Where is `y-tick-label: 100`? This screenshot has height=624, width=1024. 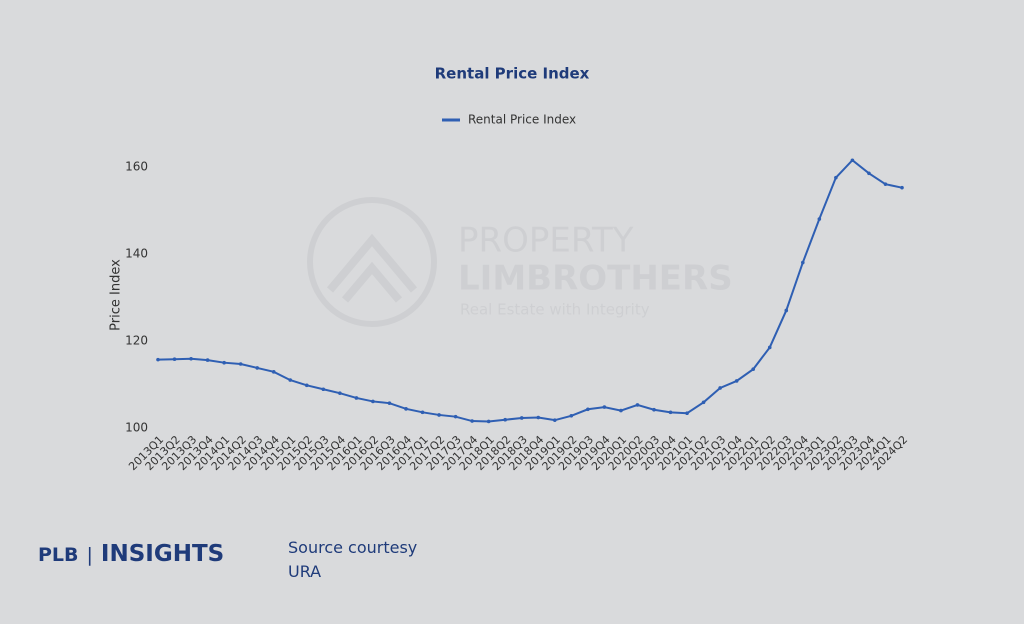 y-tick-label: 100 is located at coordinates (136, 428).